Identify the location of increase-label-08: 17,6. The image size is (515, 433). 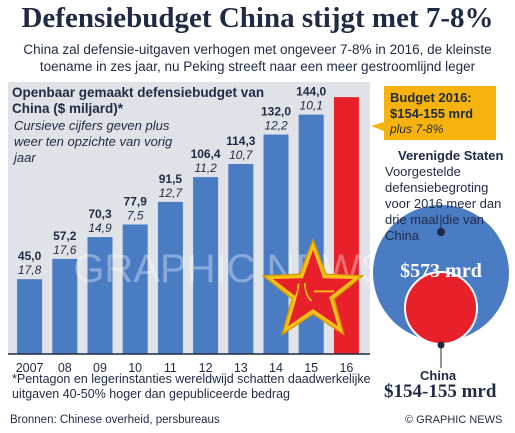
(65, 250).